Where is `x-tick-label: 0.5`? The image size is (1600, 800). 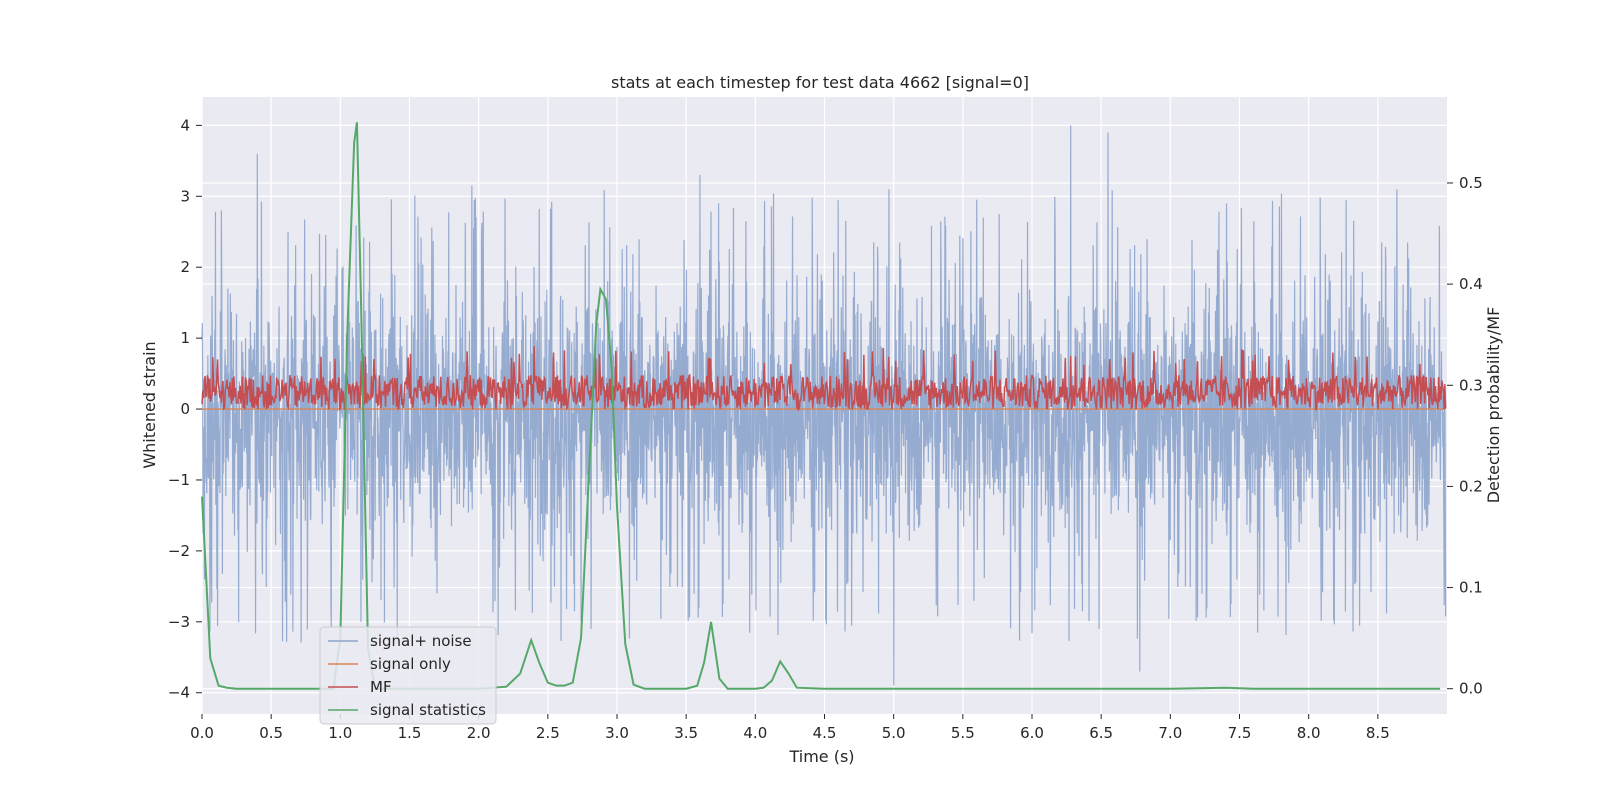 x-tick-label: 0.5 is located at coordinates (271, 733).